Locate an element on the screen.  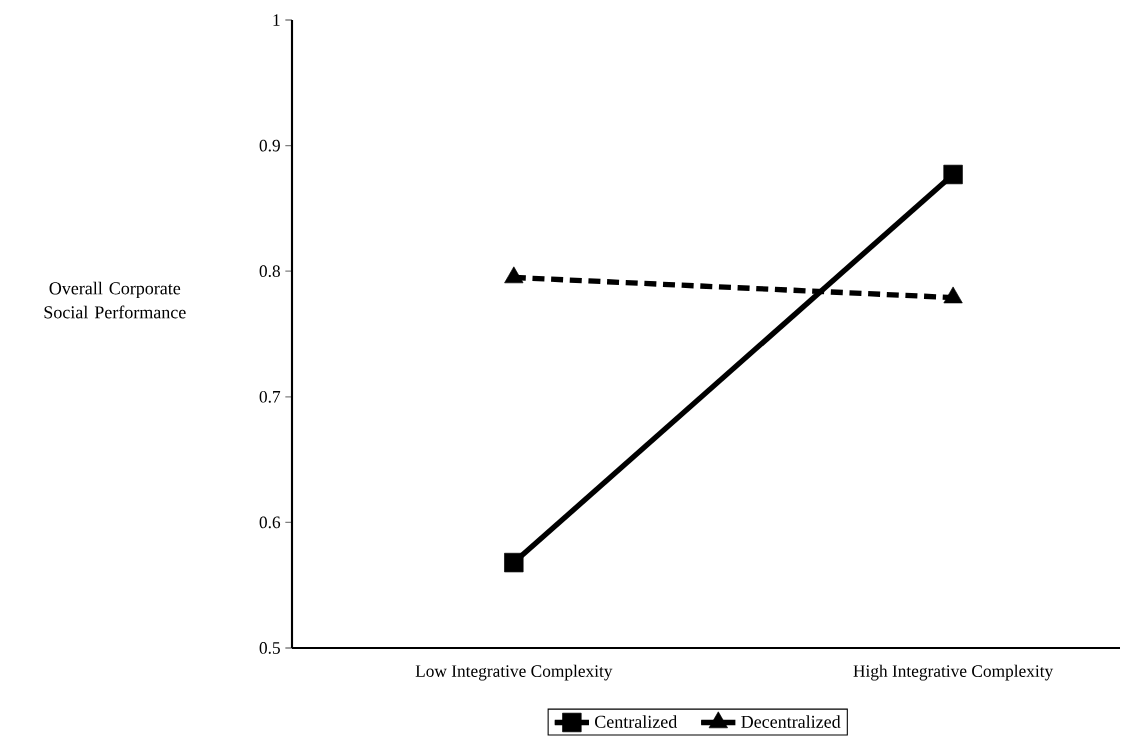
point is located at coordinates (514, 562).